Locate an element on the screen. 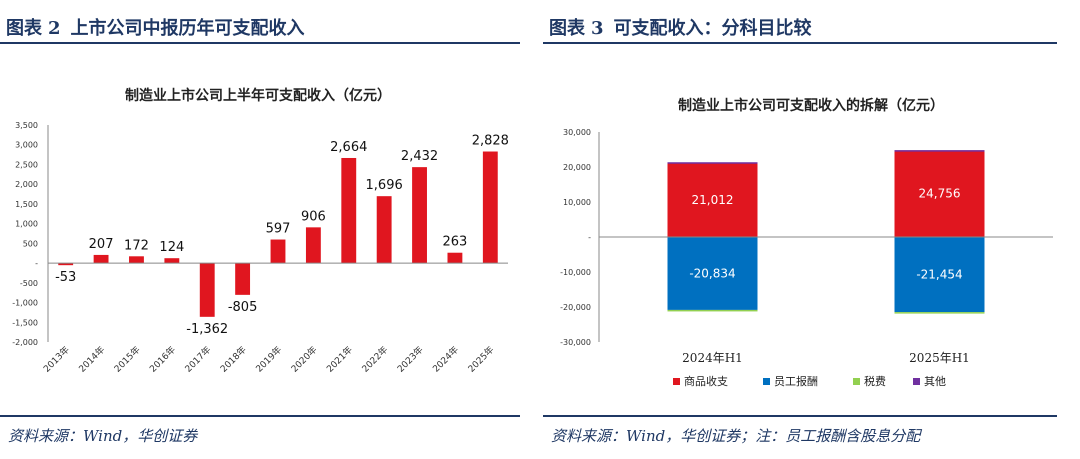  figure-2-heading: 图表 2 上市公司中报历年可支配收入 is located at coordinates (155, 27).